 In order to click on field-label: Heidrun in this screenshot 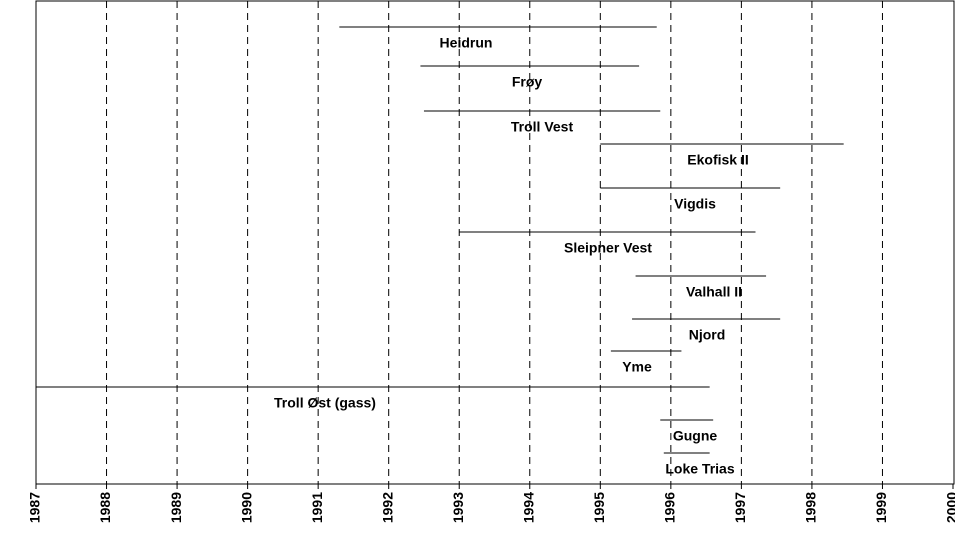, I will do `click(466, 43)`.